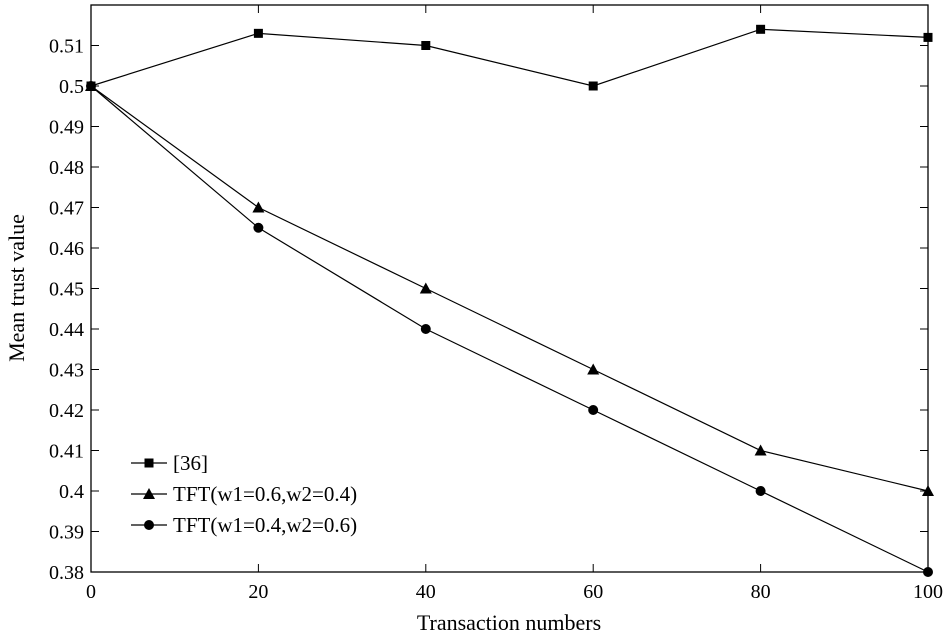 The height and width of the screenshot is (637, 950). What do you see at coordinates (66, 533) in the screenshot?
I see `y-tick-label: 0.39` at bounding box center [66, 533].